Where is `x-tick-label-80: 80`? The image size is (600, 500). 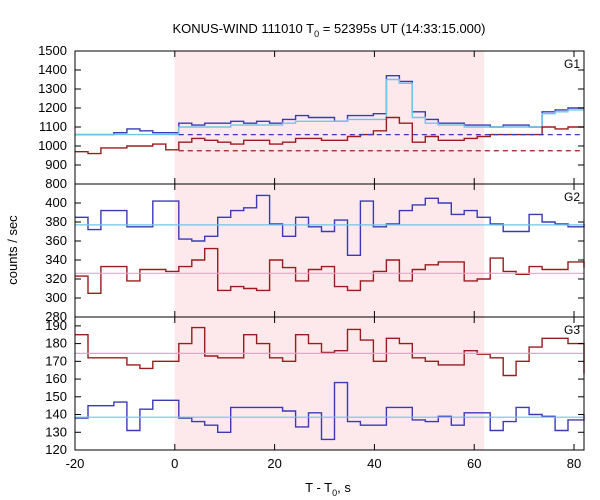 x-tick-label-80: 80 is located at coordinates (574, 463).